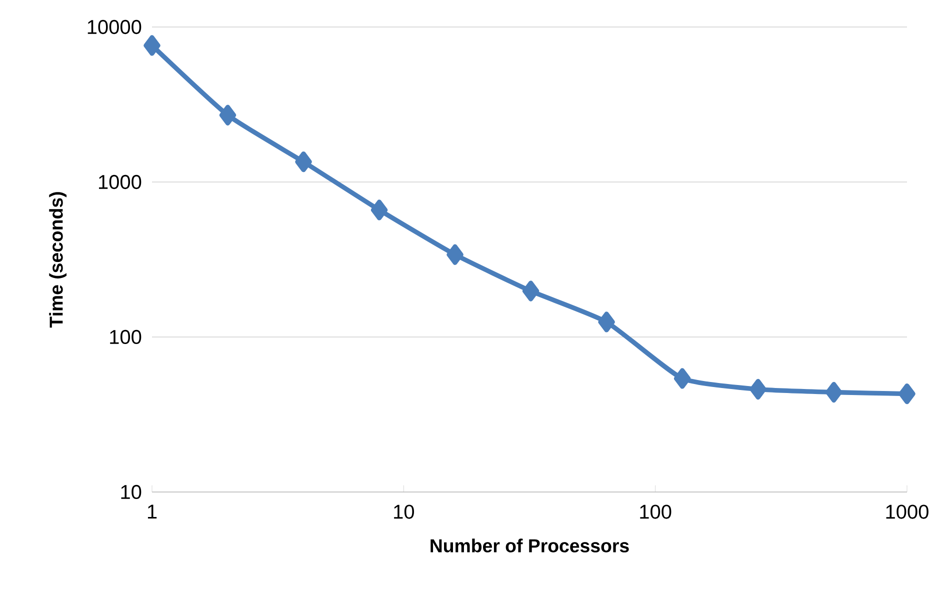  What do you see at coordinates (656, 511) in the screenshot?
I see `x-tick-label: 100` at bounding box center [656, 511].